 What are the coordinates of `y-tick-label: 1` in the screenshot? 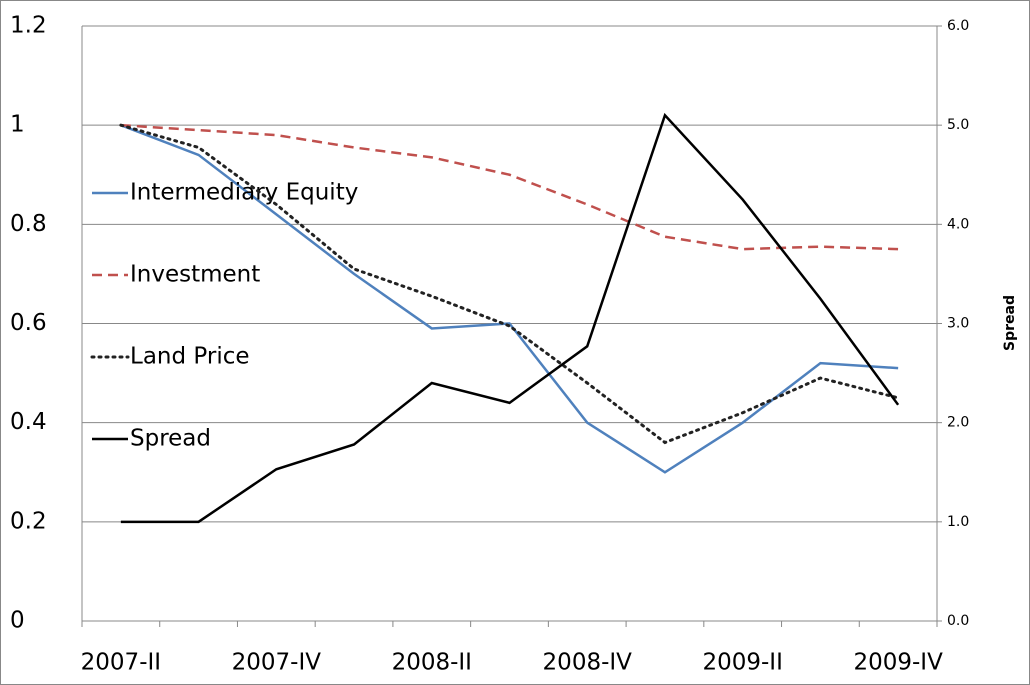 It's located at (17, 125).